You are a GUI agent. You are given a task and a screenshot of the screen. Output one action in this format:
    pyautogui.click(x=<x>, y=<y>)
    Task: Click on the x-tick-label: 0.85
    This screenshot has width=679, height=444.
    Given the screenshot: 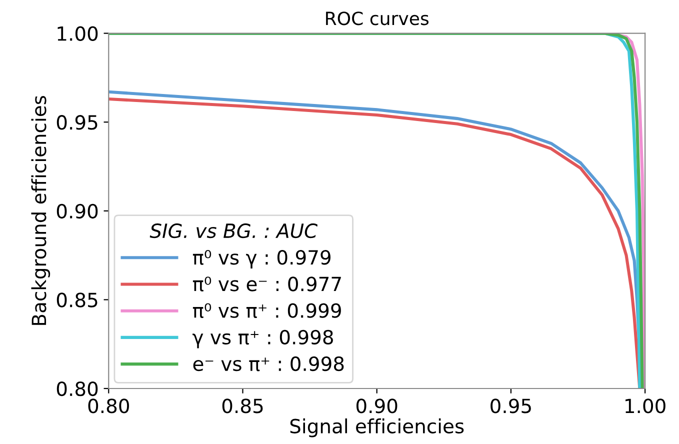 What is the action you would take?
    pyautogui.click(x=242, y=406)
    